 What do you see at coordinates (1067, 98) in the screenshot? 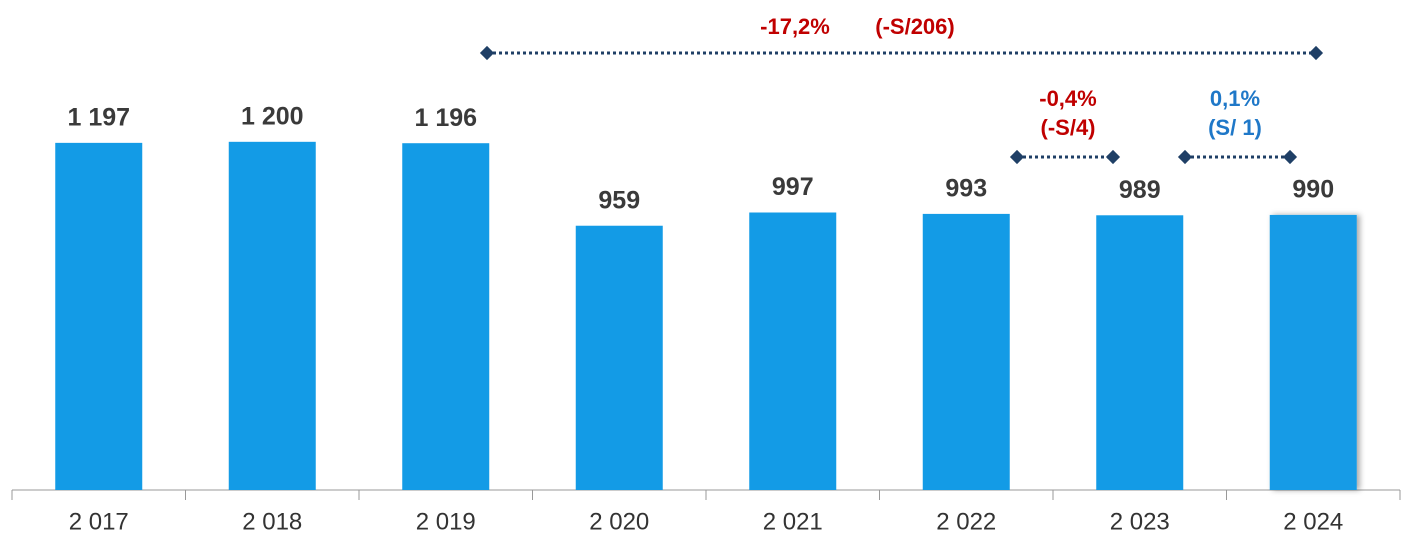
I see `annotation: -0,4%` at bounding box center [1067, 98].